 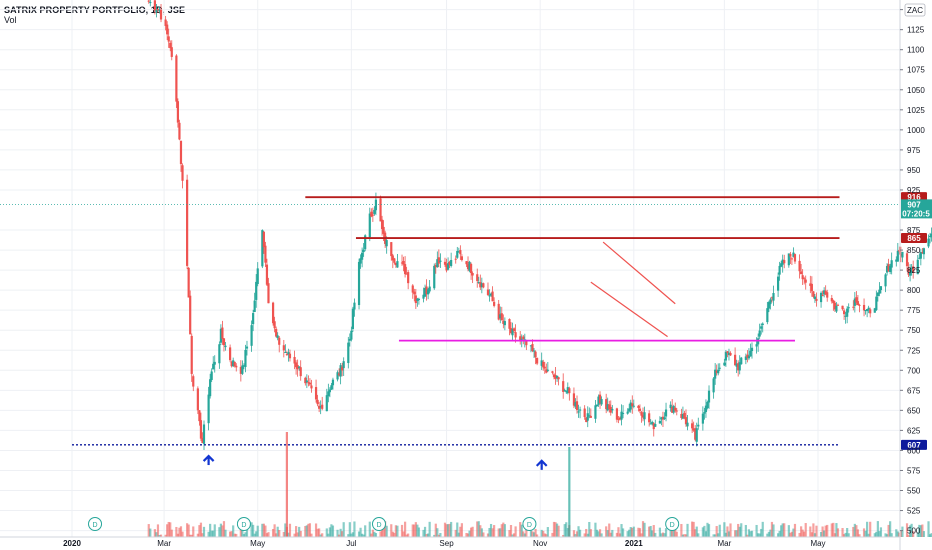 I want to click on y-tick-label: 1025, so click(x=916, y=110).